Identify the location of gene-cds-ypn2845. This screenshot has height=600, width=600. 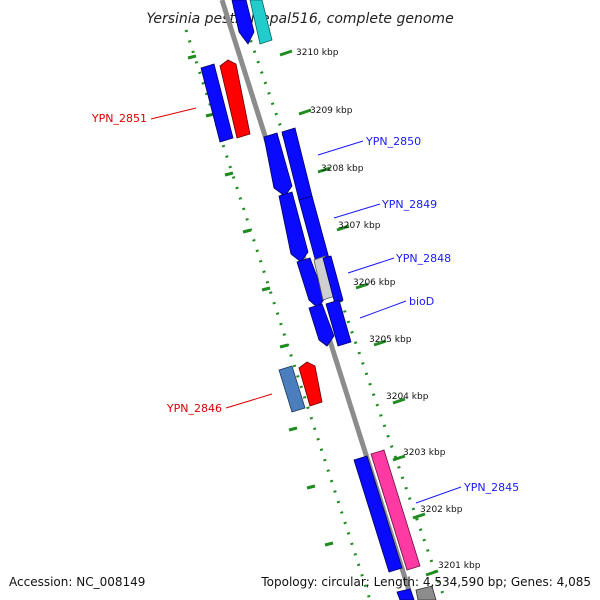
(395, 510).